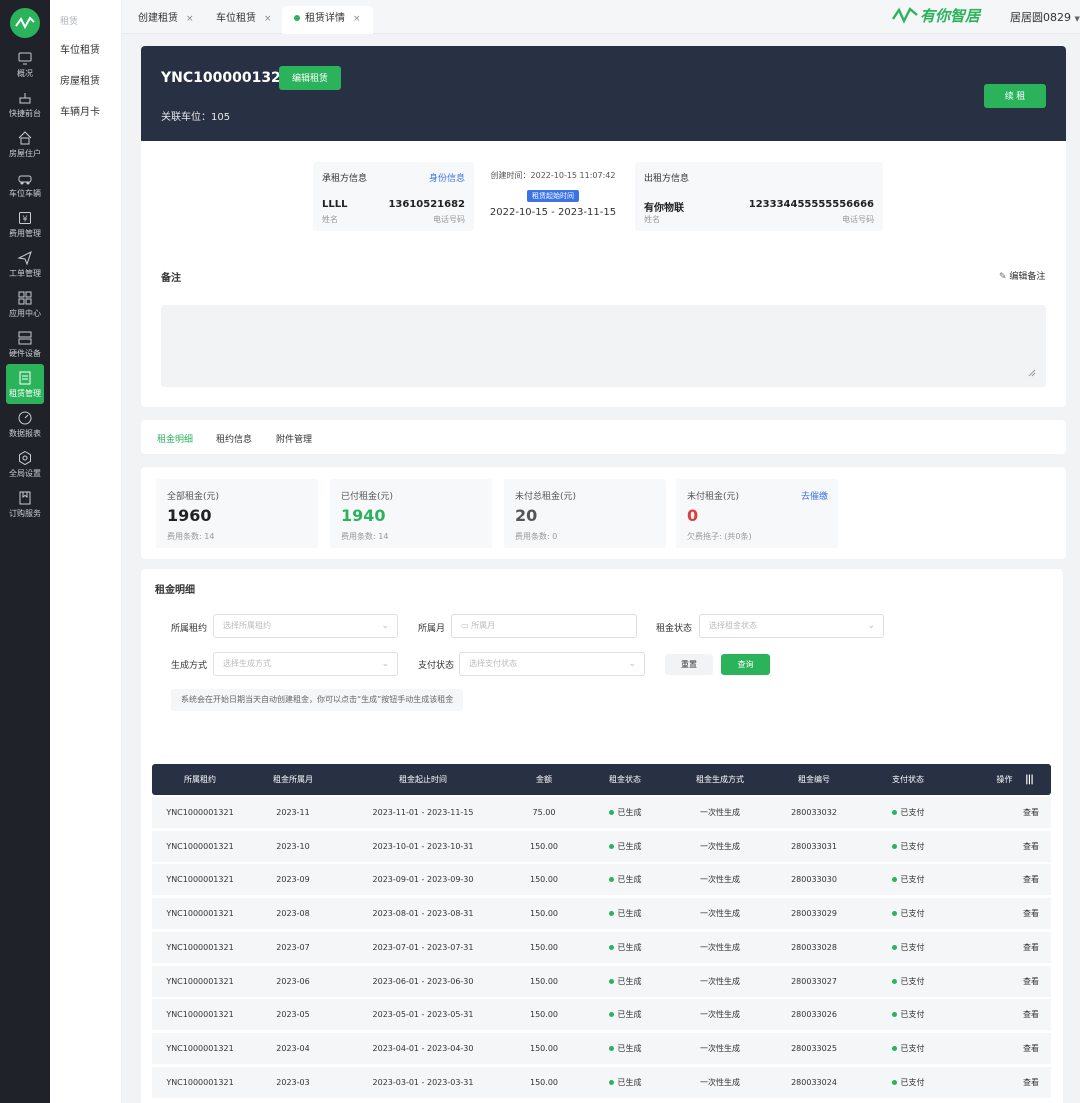 This screenshot has height=1103, width=1080. I want to click on gen-method-select: 选择生成方式 ⌄, so click(305, 664).